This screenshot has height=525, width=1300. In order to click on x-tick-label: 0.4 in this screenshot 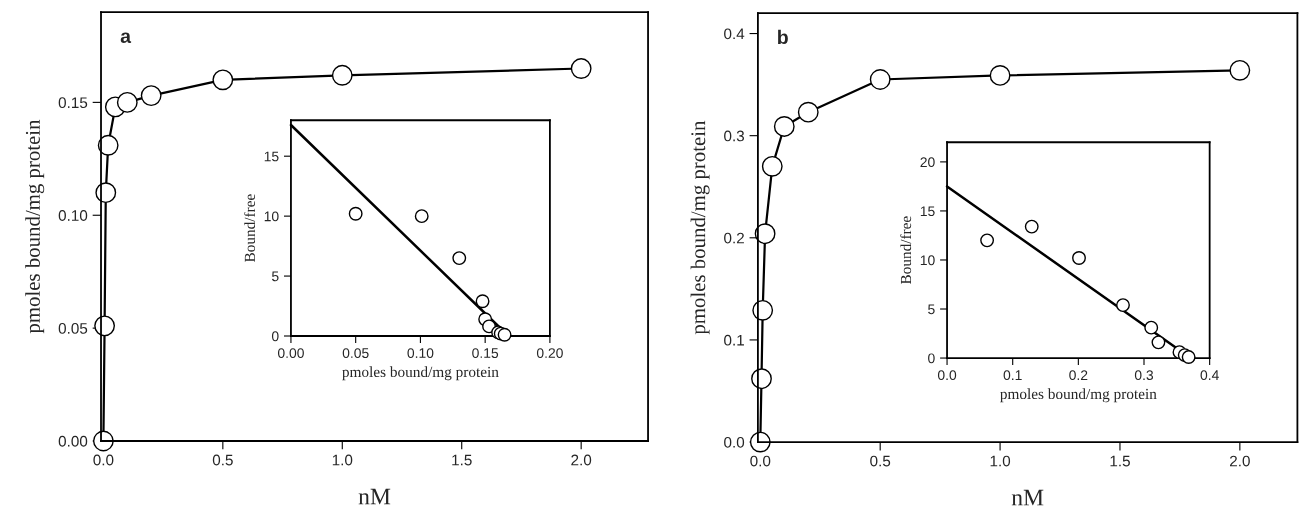, I will do `click(1209, 375)`.